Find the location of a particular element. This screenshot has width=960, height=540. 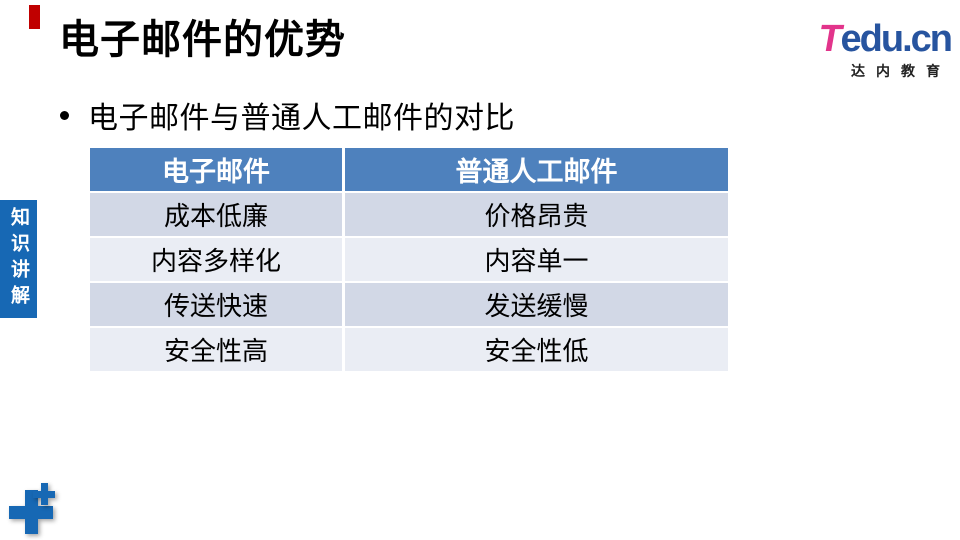

bullet-text: 电子邮件与普通人工邮件的对比 is located at coordinates (301, 118).